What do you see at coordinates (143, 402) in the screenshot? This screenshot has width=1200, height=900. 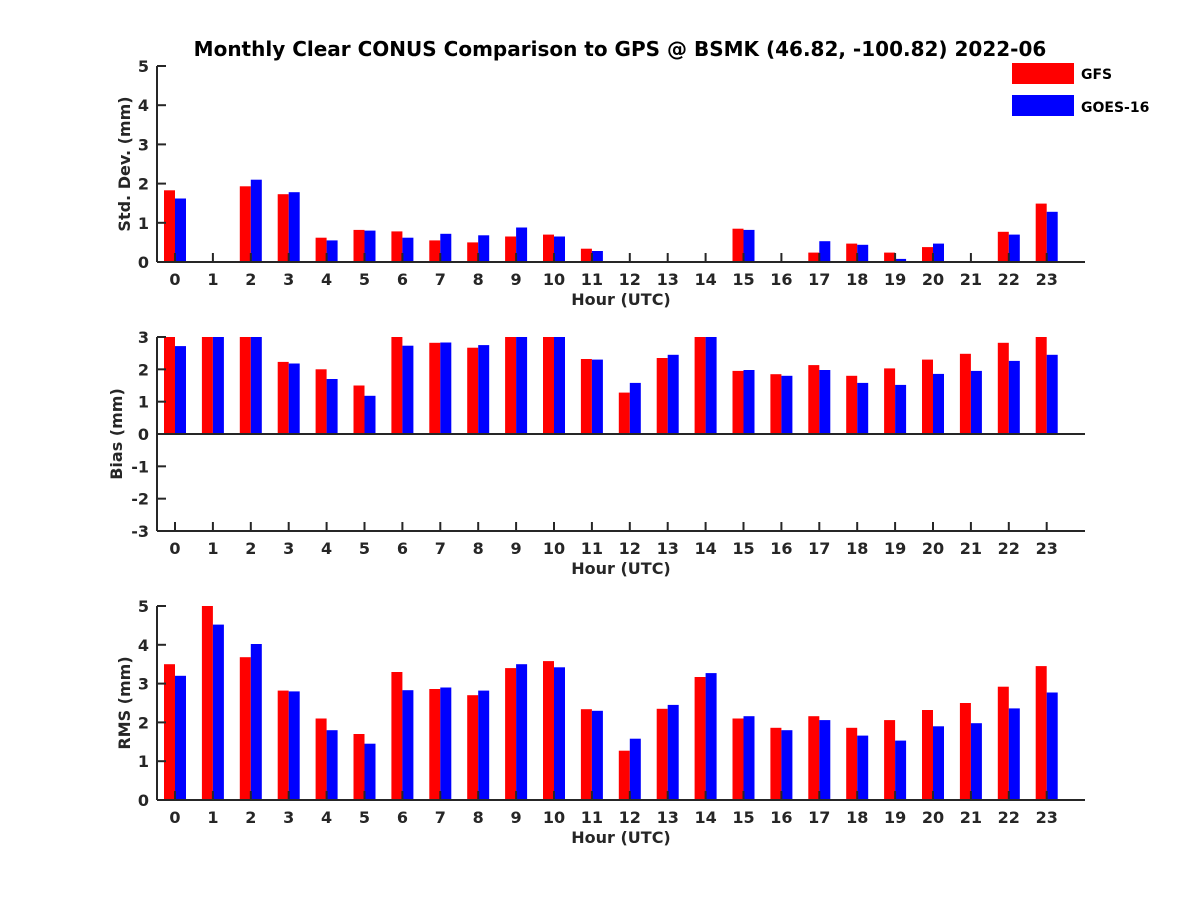 I see `bias-ytick-label-1: 1` at bounding box center [143, 402].